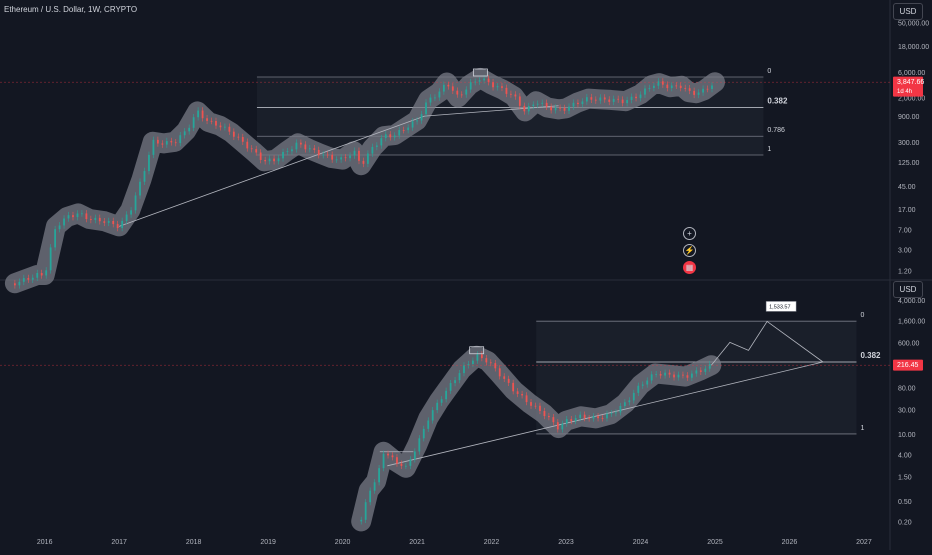 The image size is (932, 555). Describe the element at coordinates (913, 23) in the screenshot. I see `y-tick-label: 50,000.00` at that location.